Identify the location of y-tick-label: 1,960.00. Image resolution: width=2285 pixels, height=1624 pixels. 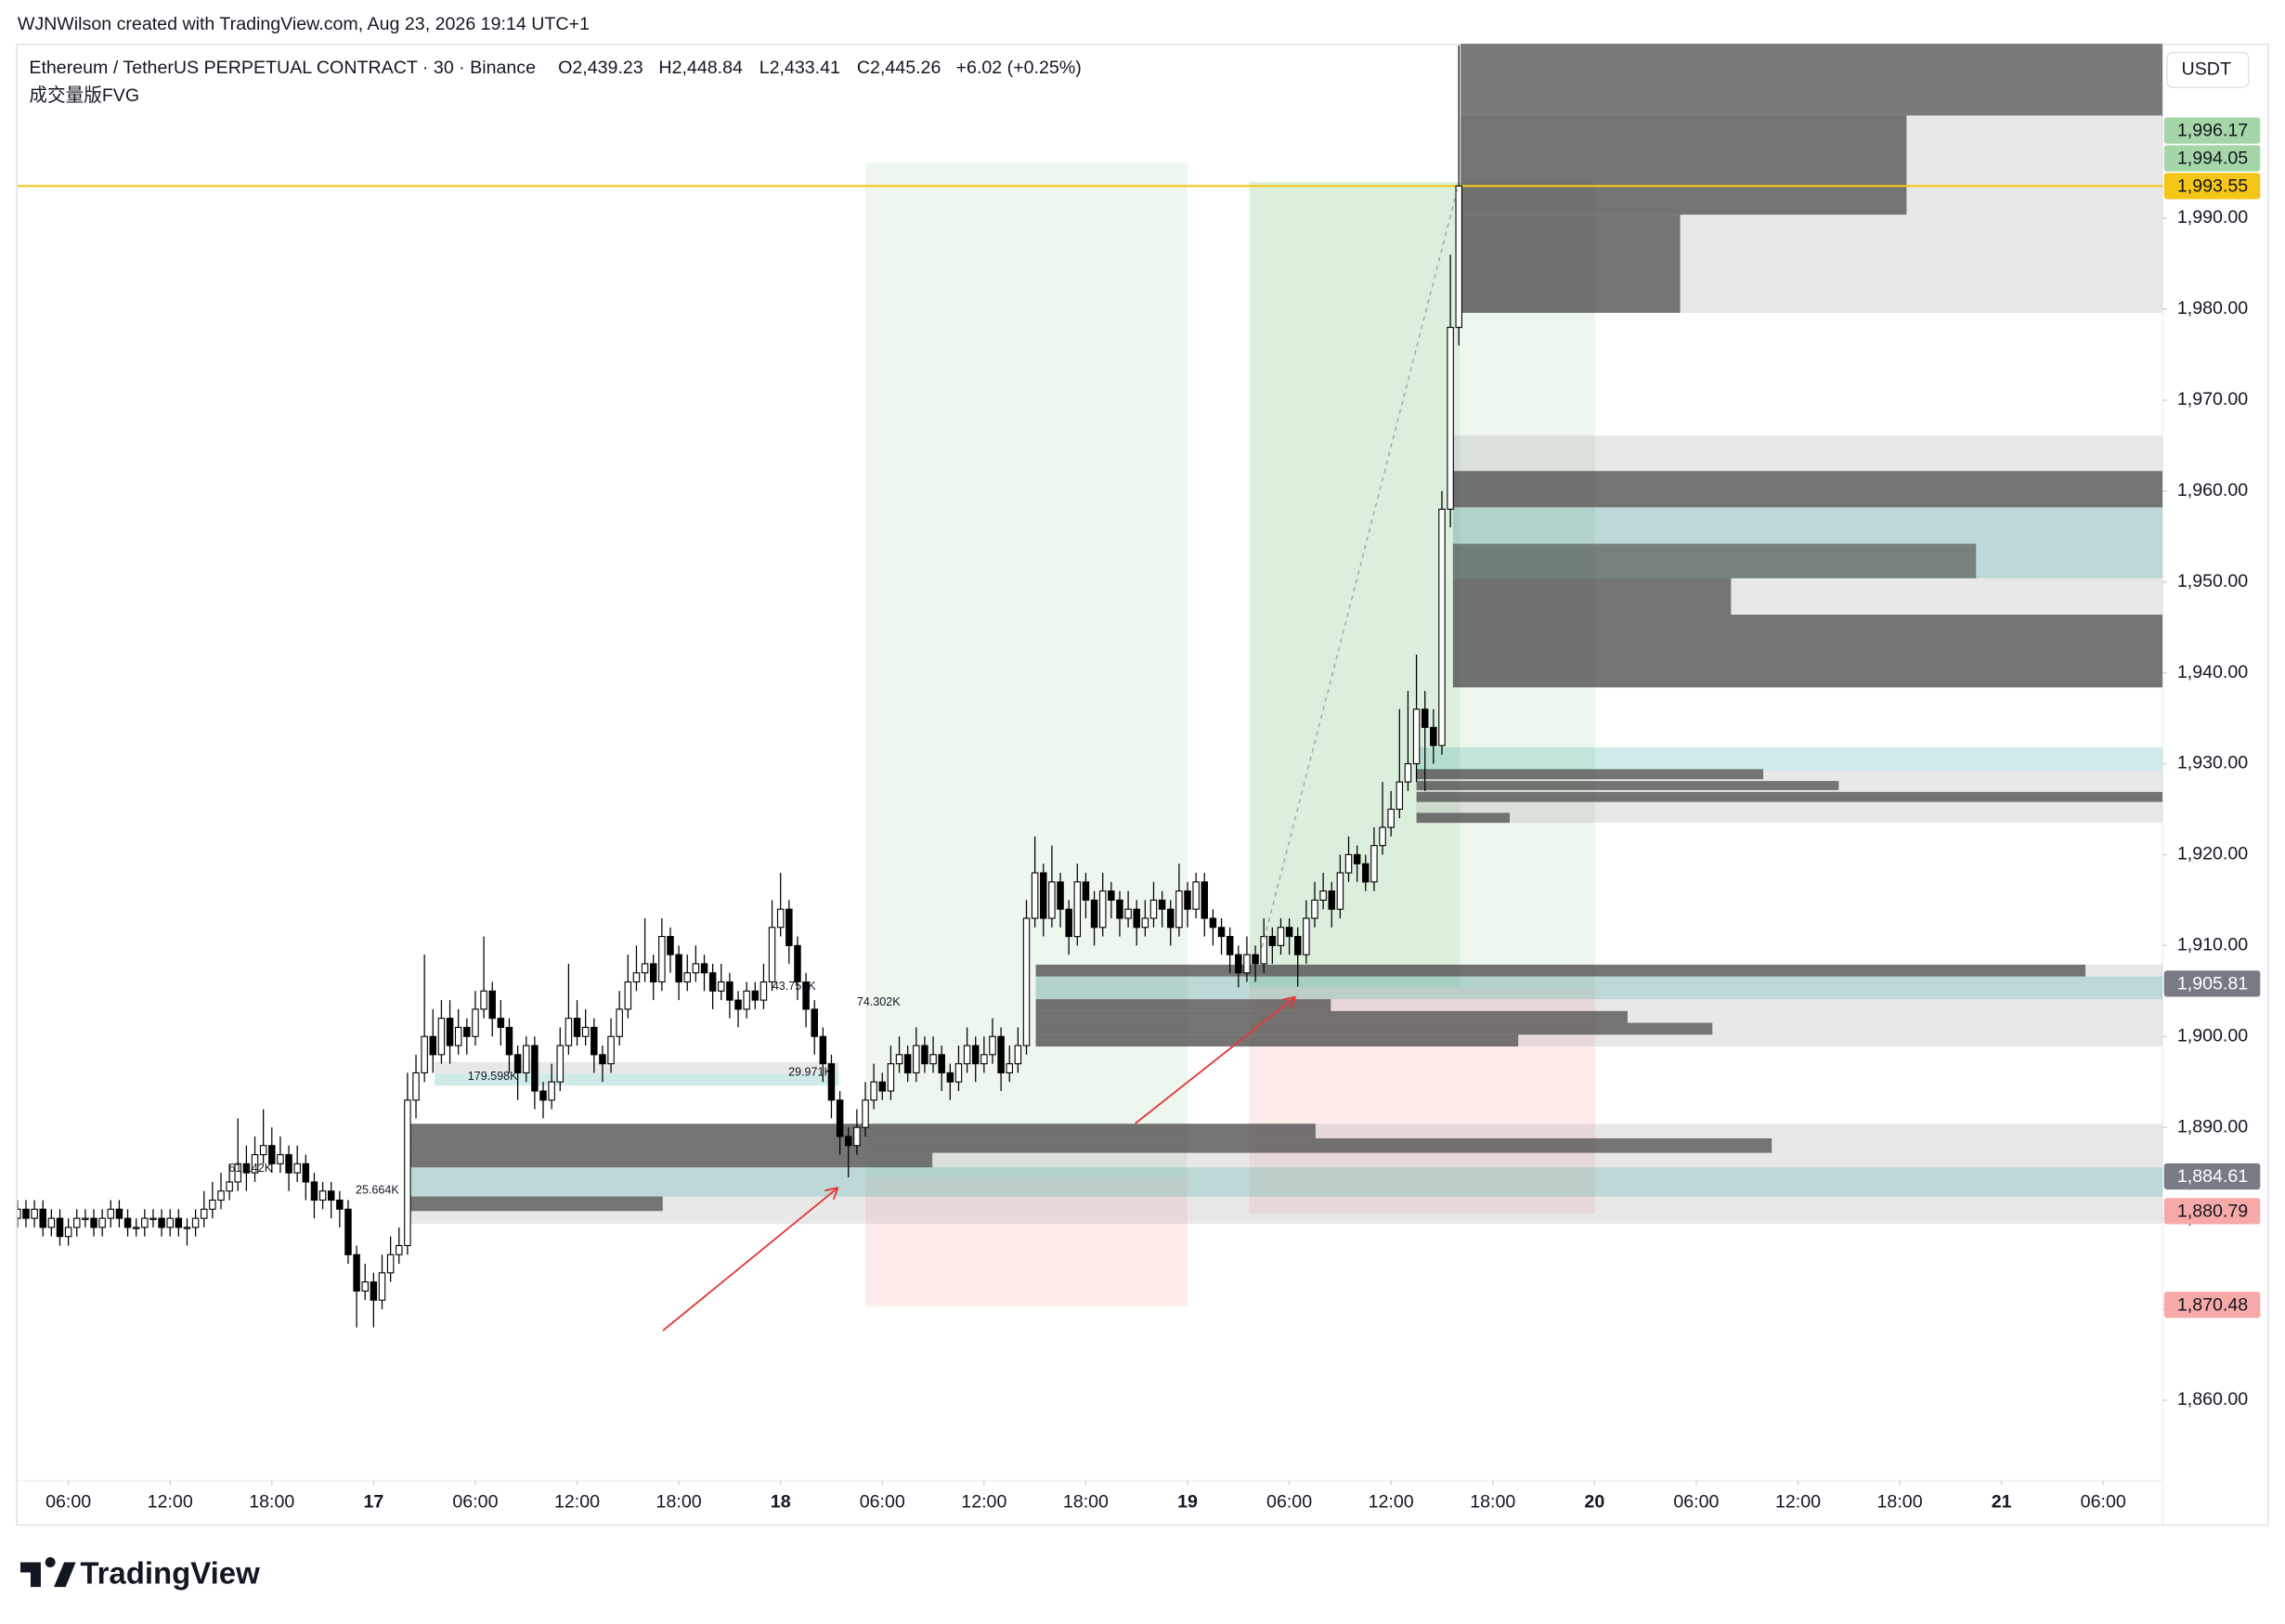
(2212, 490).